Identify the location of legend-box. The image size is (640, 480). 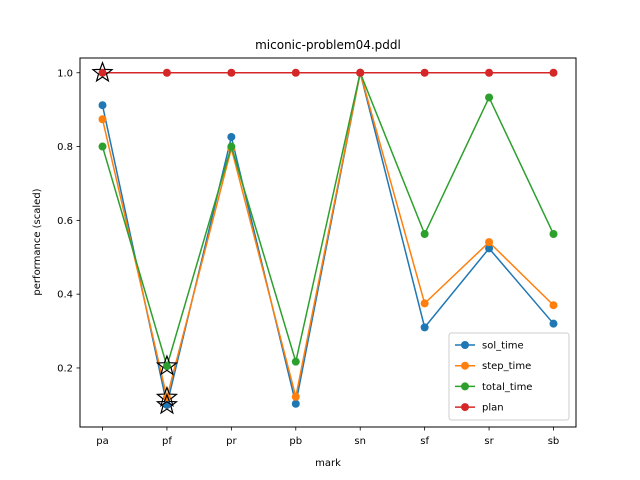
(509, 376).